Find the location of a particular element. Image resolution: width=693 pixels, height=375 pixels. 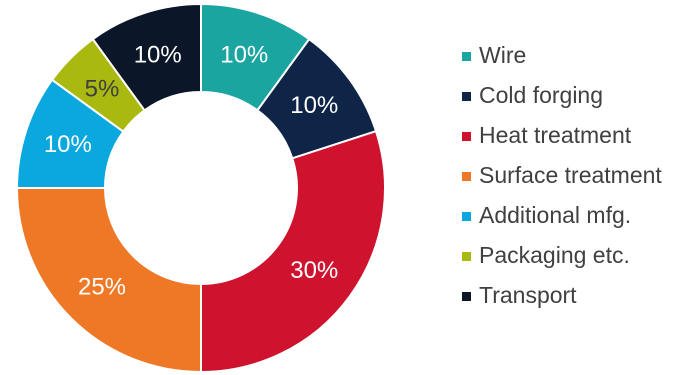

slice-transport is located at coordinates (146, 57).